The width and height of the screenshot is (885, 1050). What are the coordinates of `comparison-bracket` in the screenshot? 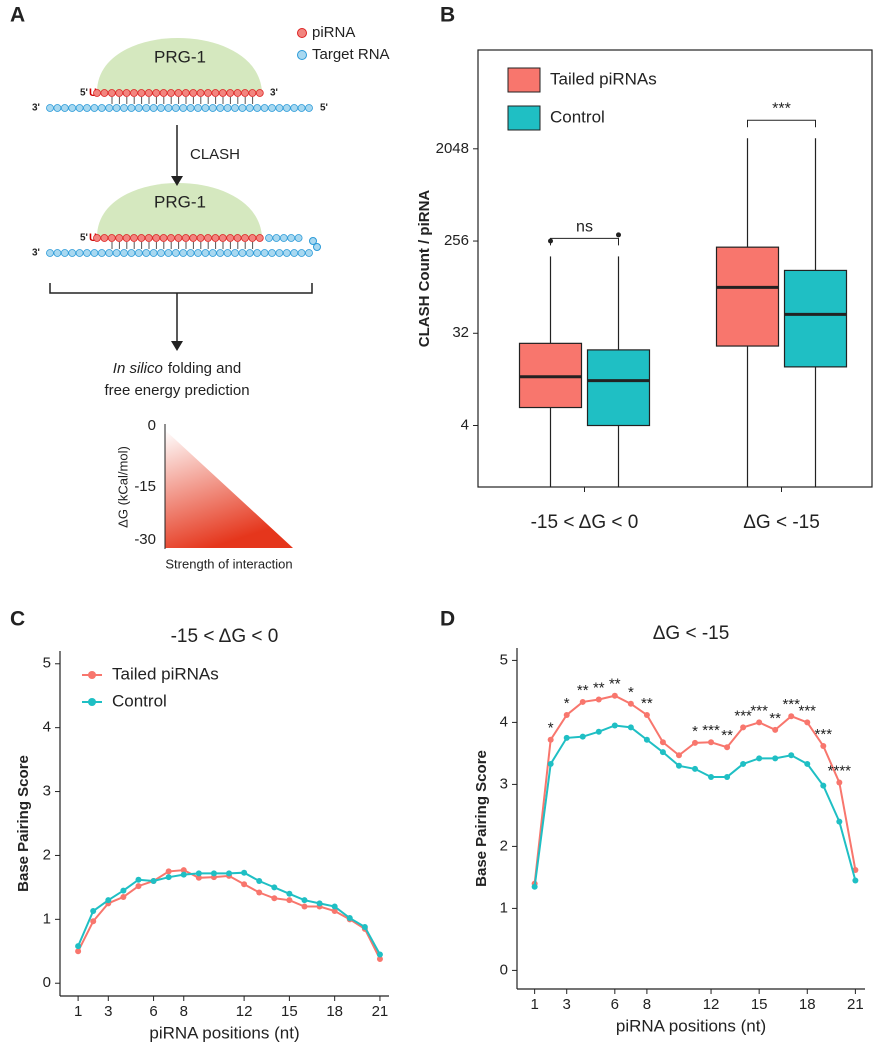 It's located at (584, 241).